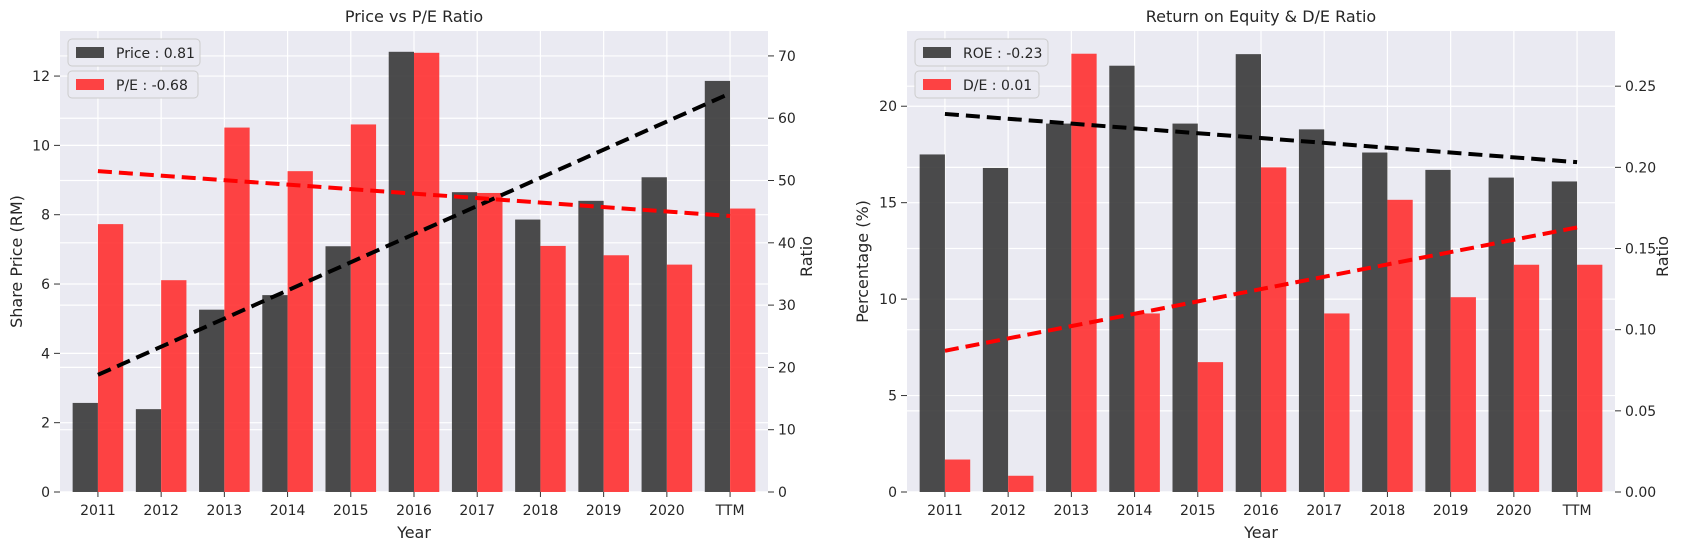  I want to click on y-tick-label: 15, so click(888, 204).